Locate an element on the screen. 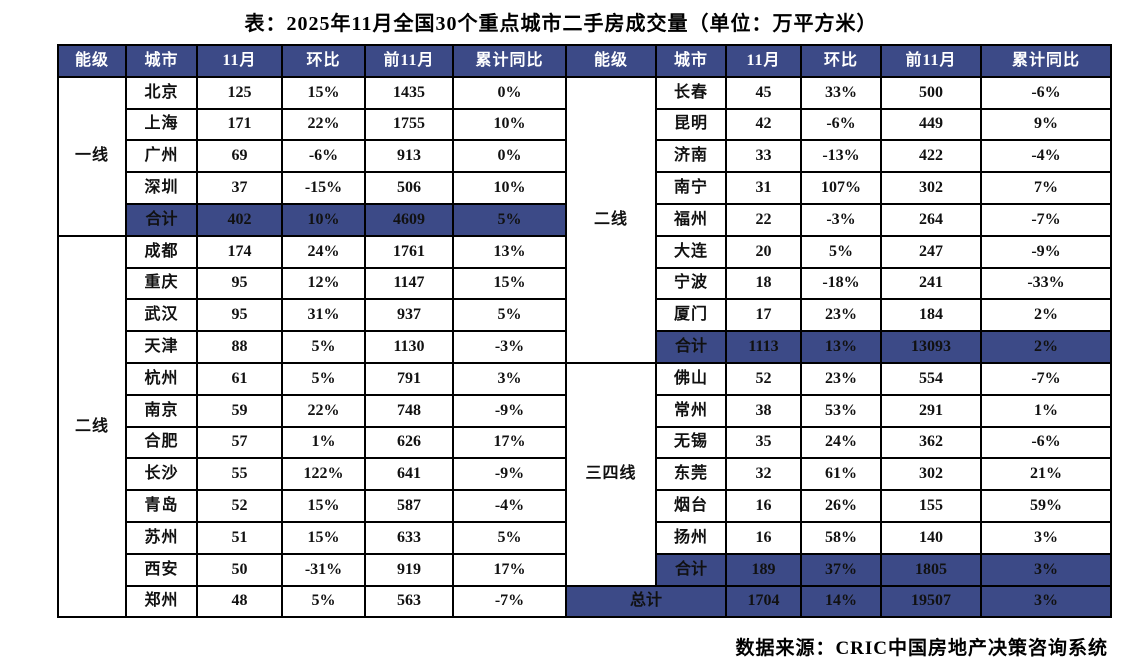  city-cell: 上海 is located at coordinates (161, 124).